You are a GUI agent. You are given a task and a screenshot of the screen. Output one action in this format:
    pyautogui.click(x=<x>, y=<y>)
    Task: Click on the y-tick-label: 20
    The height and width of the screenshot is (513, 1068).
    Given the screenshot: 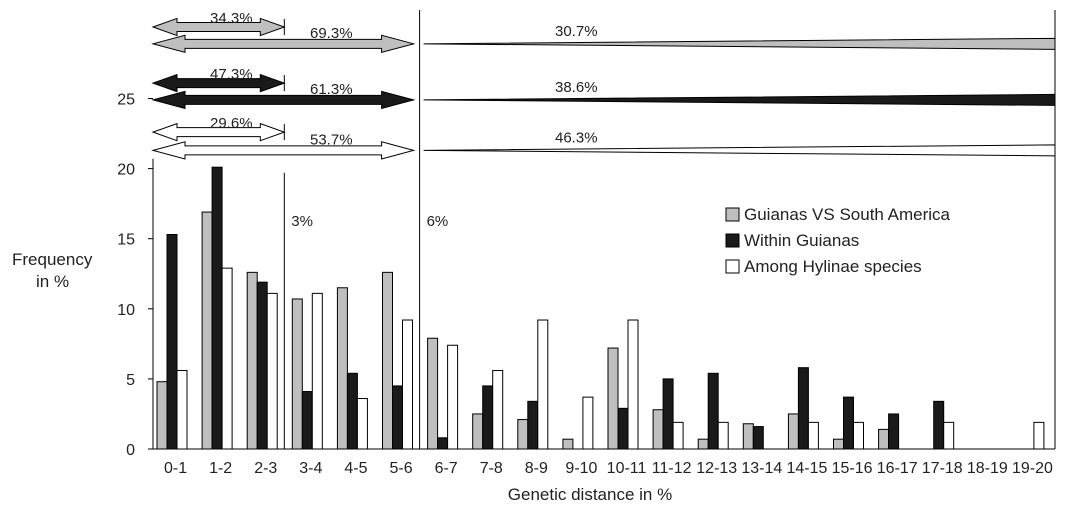 What is the action you would take?
    pyautogui.click(x=126, y=170)
    